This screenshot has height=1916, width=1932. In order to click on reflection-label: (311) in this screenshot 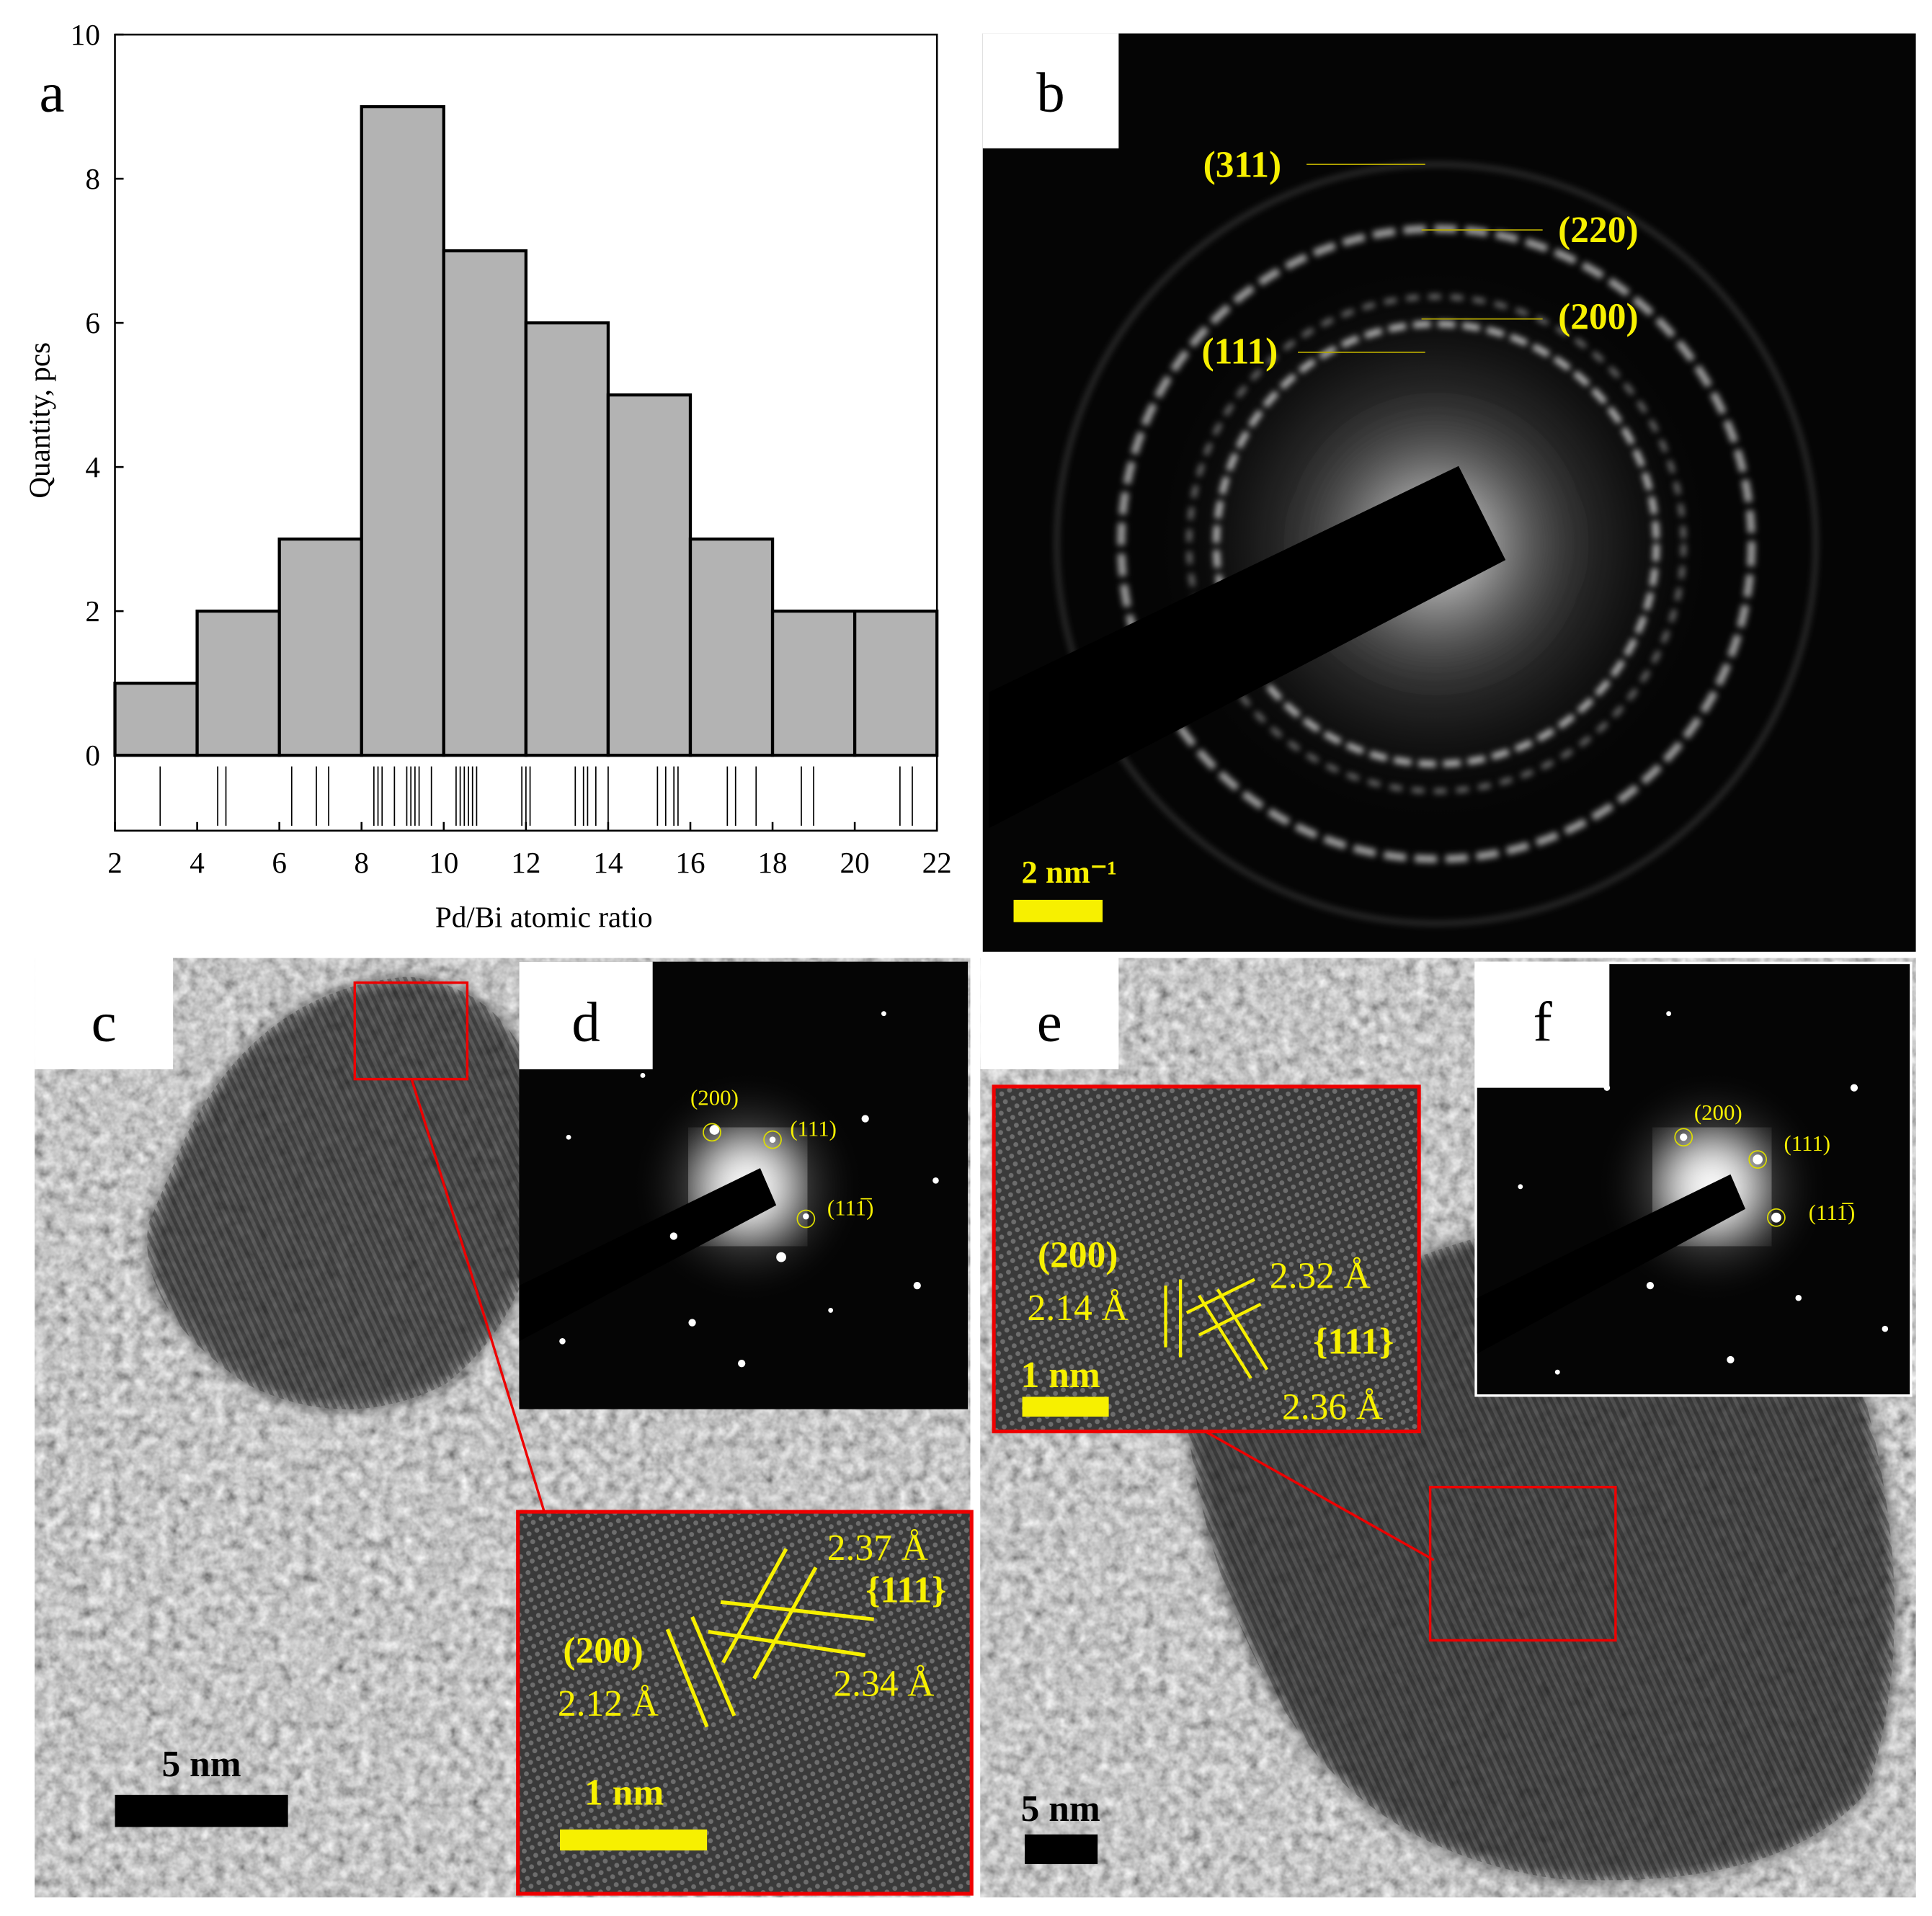, I will do `click(1242, 164)`.